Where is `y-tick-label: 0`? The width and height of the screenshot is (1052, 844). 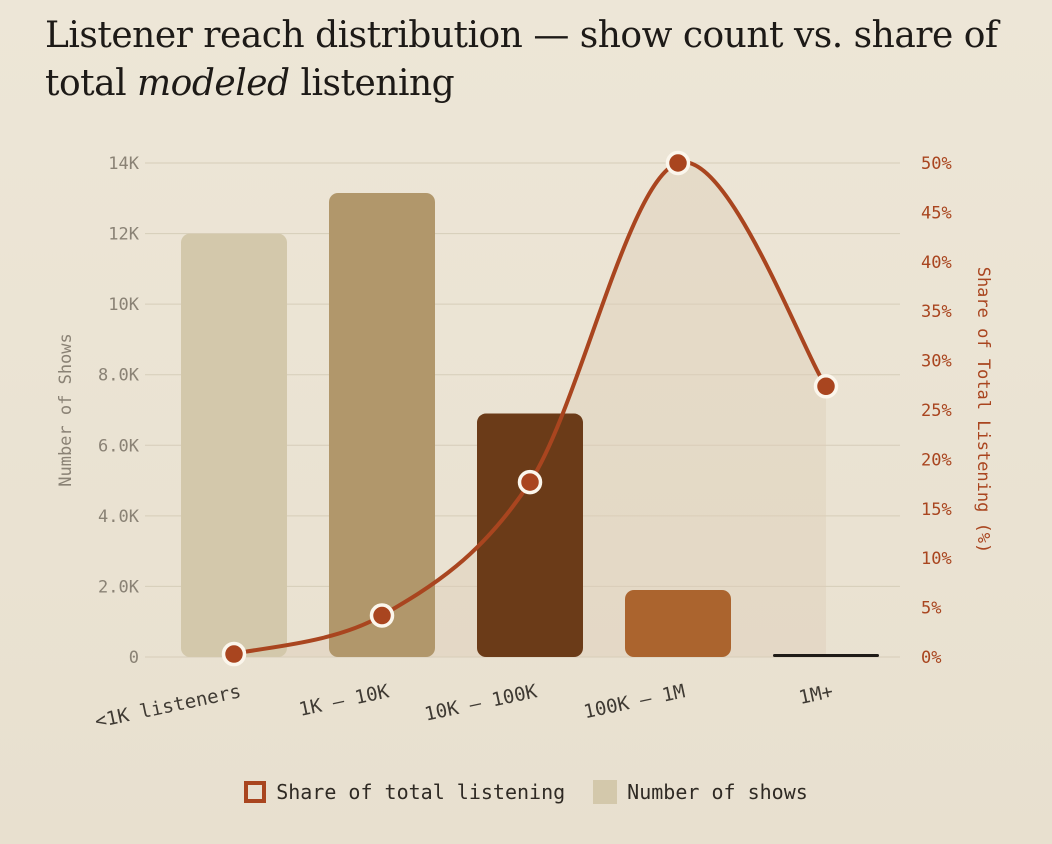 y-tick-label: 0 is located at coordinates (134, 658).